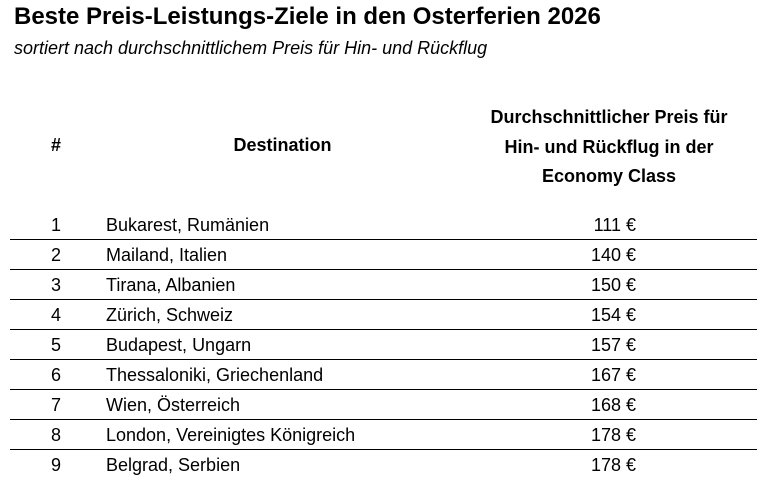  Describe the element at coordinates (173, 405) in the screenshot. I see `destination-cell: Wien, Österreich` at that location.